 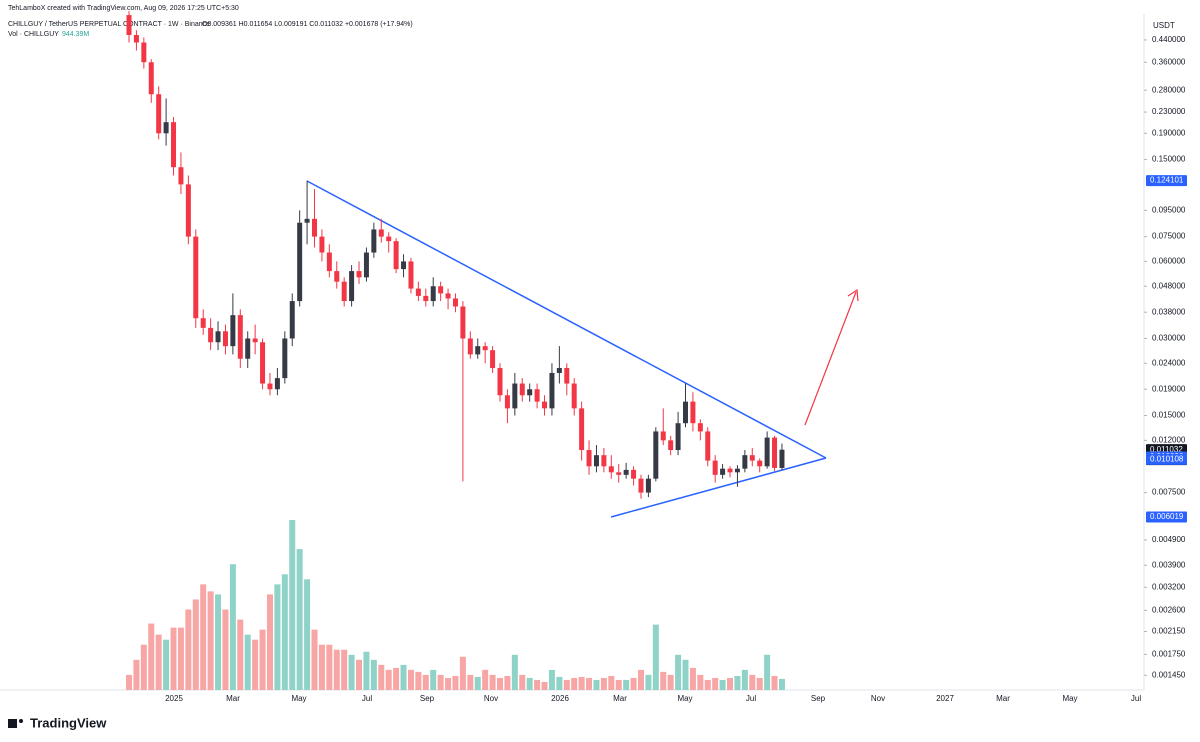 What do you see at coordinates (174, 698) in the screenshot?
I see `x-tick-label: 2025` at bounding box center [174, 698].